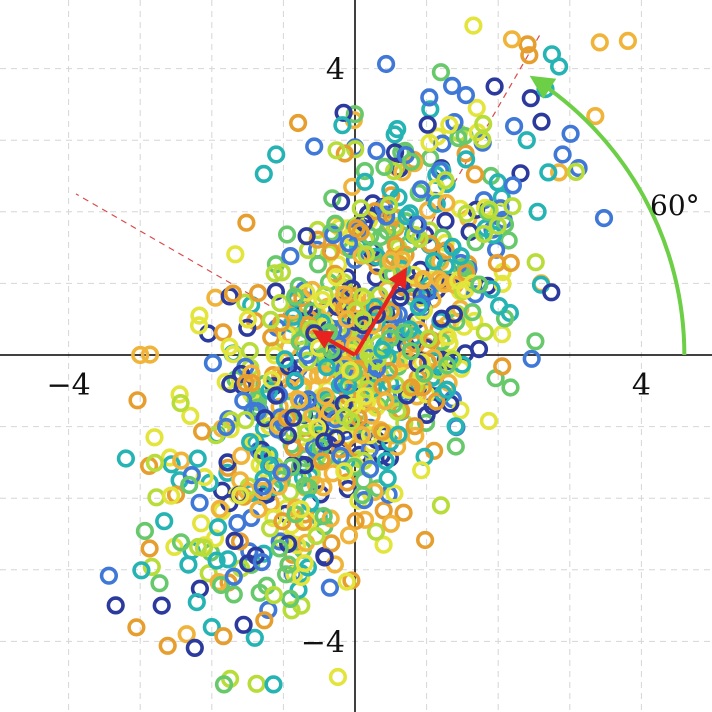 The width and height of the screenshot is (712, 712). I want to click on x-tick-label: −4, so click(68, 385).